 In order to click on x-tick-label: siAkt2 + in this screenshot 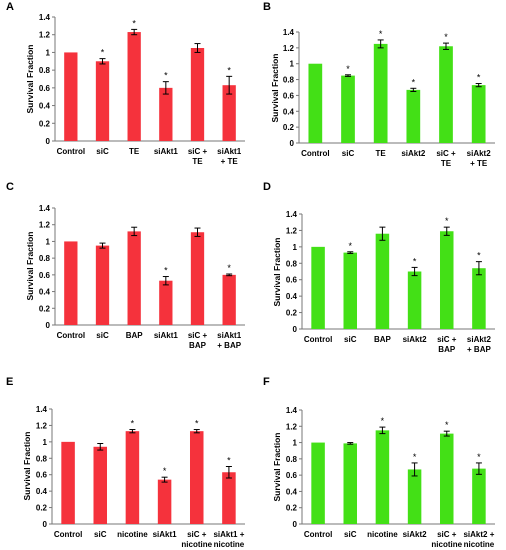, I will do `click(478, 534)`.